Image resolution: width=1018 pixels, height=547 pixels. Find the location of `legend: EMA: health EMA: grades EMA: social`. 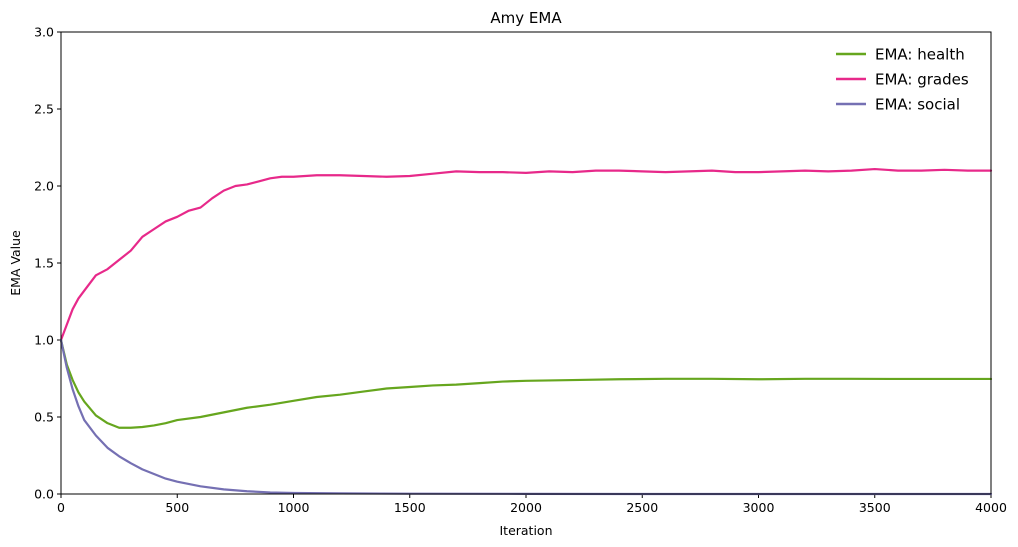

legend: EMA: health EMA: grades EMA: social is located at coordinates (902, 80).